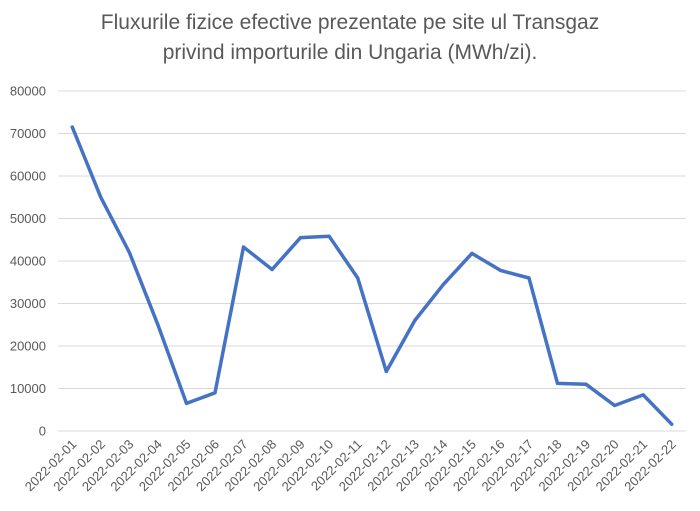 This screenshot has height=511, width=700. I want to click on y-tick-label-2: 20000, so click(28, 346).